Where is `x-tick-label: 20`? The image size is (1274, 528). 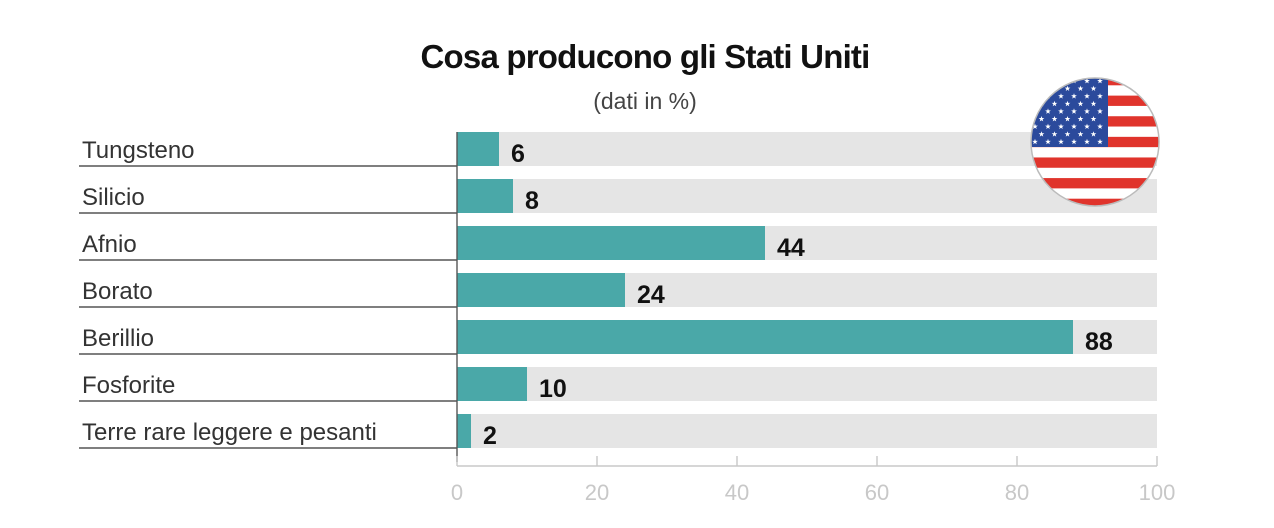 x-tick-label: 20 is located at coordinates (597, 492).